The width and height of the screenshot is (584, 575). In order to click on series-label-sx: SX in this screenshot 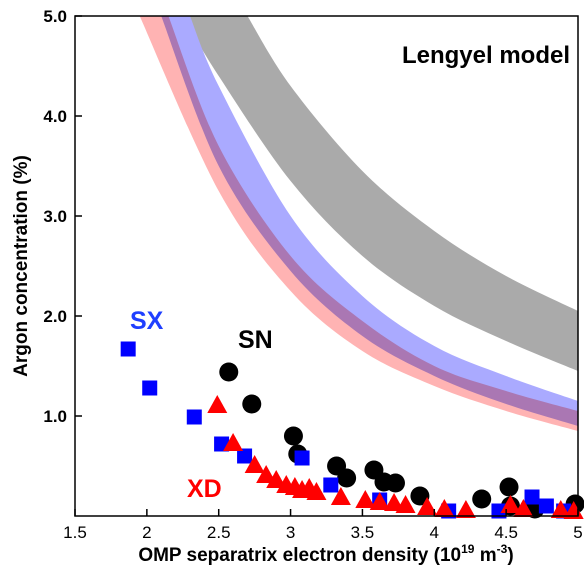, I will do `click(147, 321)`.